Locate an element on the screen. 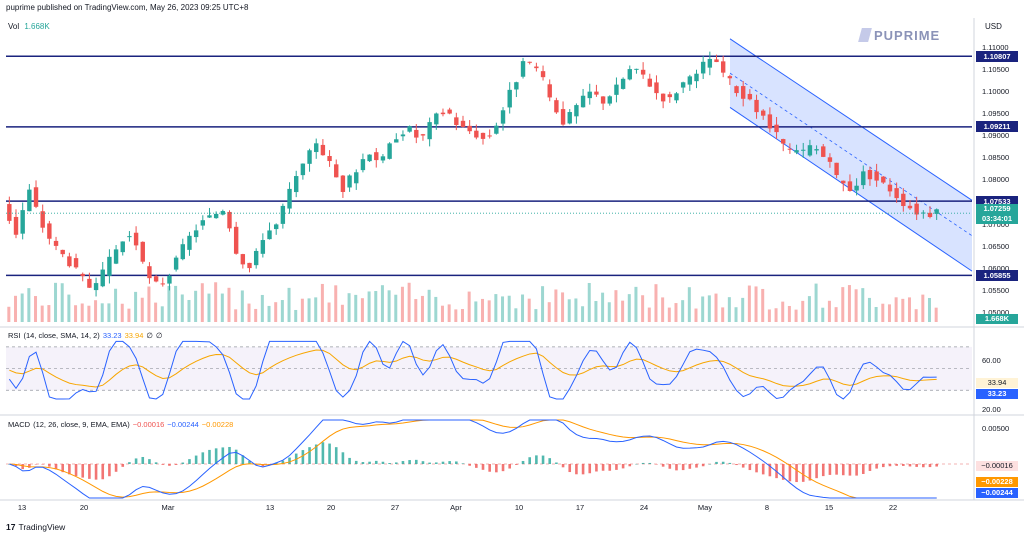  time-axis-label: 20 is located at coordinates (84, 507).